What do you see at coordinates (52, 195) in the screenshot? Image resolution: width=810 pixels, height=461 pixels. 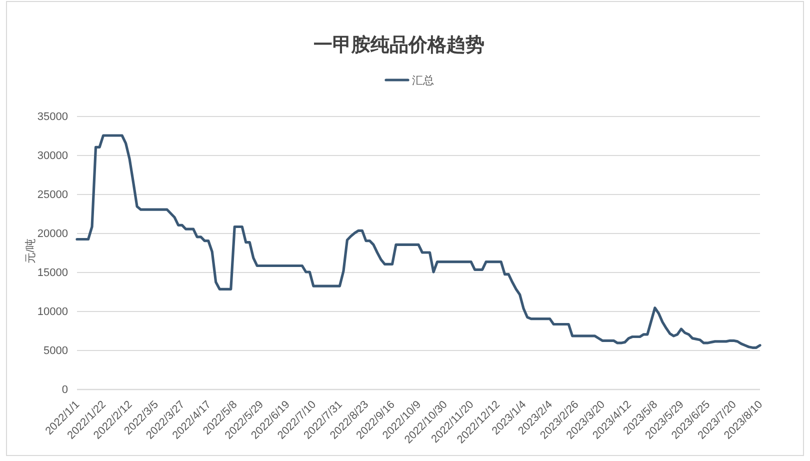 I see `ytick-label: 25000` at bounding box center [52, 195].